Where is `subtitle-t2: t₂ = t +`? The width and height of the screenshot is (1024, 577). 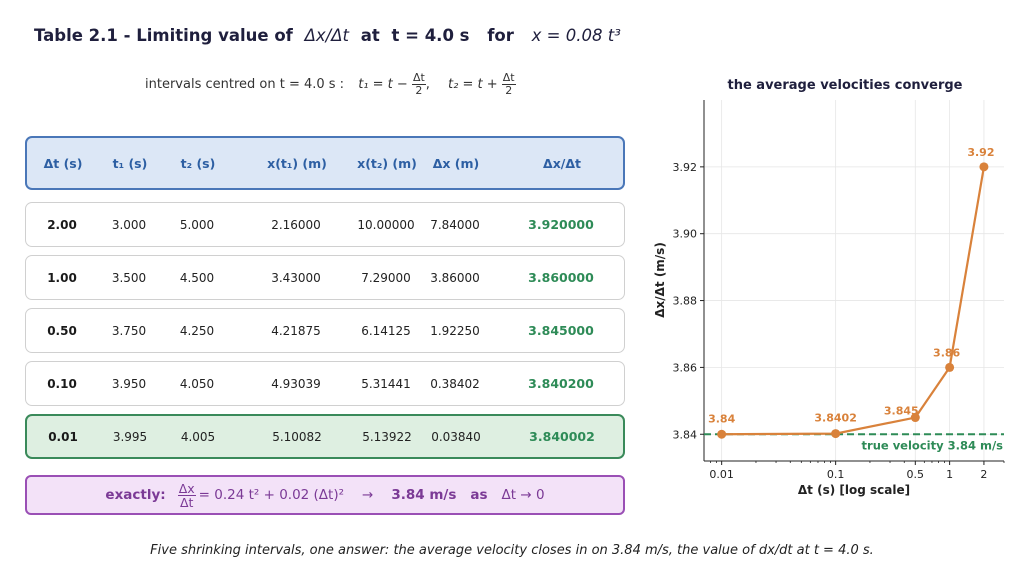
subtitle-t2: t₂ = t + is located at coordinates (473, 84).